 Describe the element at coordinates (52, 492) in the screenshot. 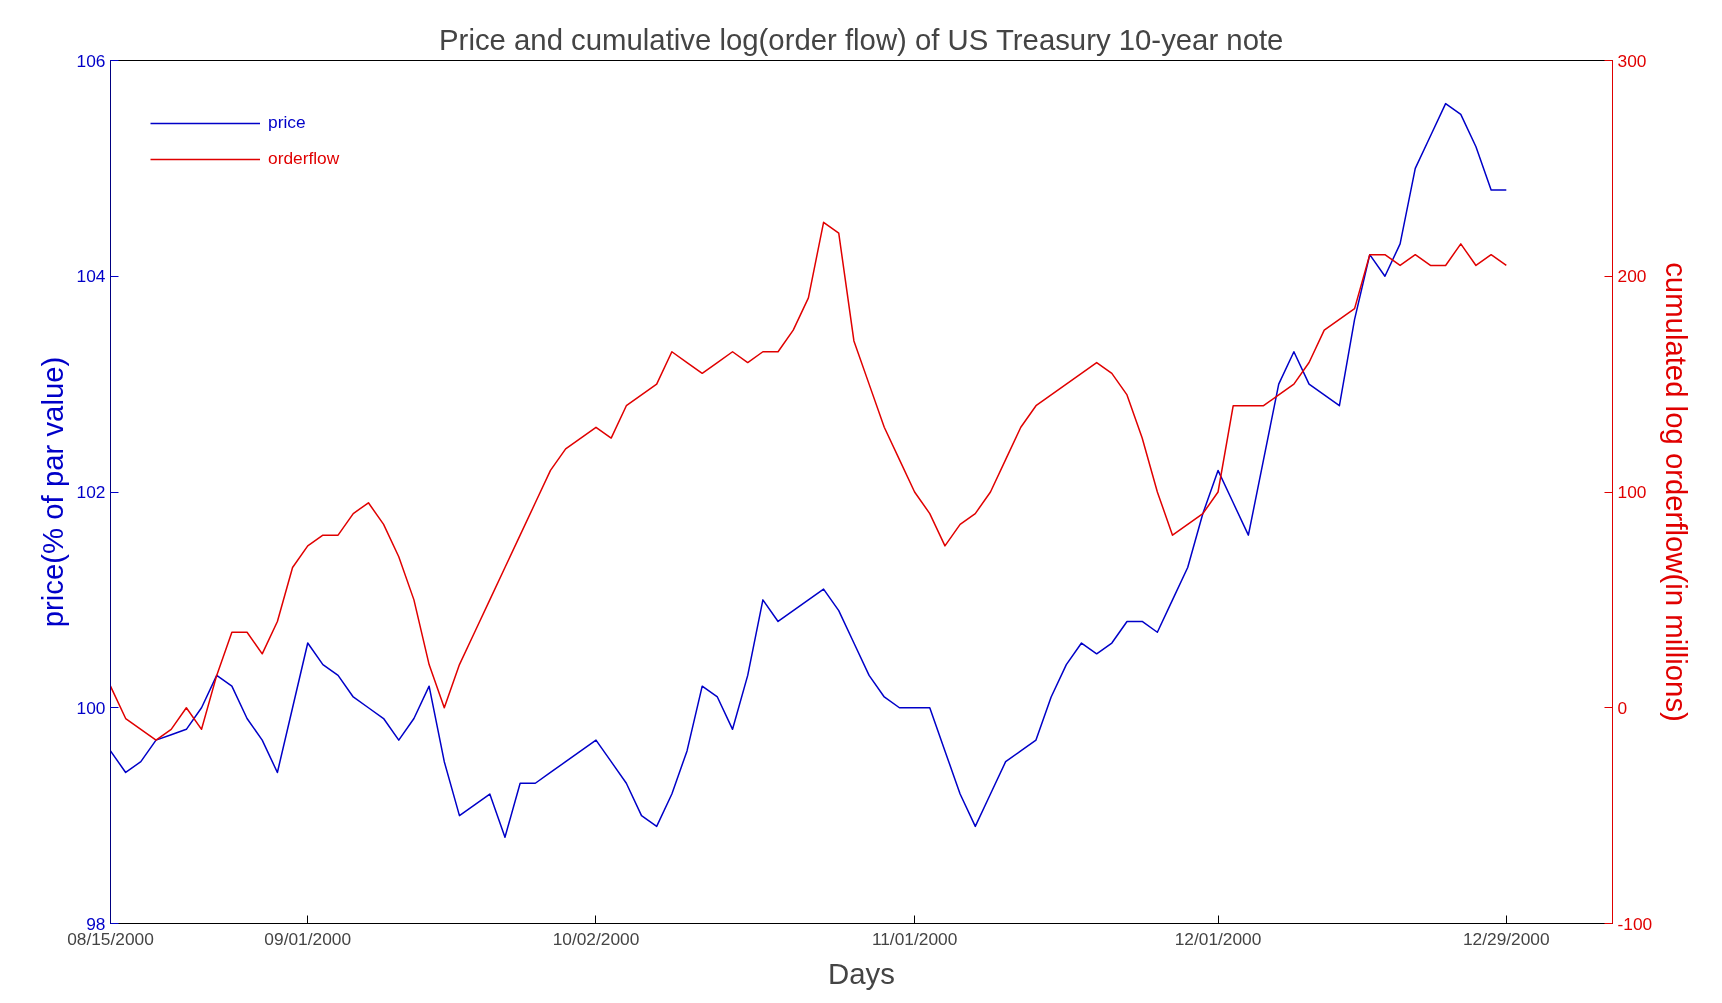

I see `y-axis-title: price(% of par value)` at that location.